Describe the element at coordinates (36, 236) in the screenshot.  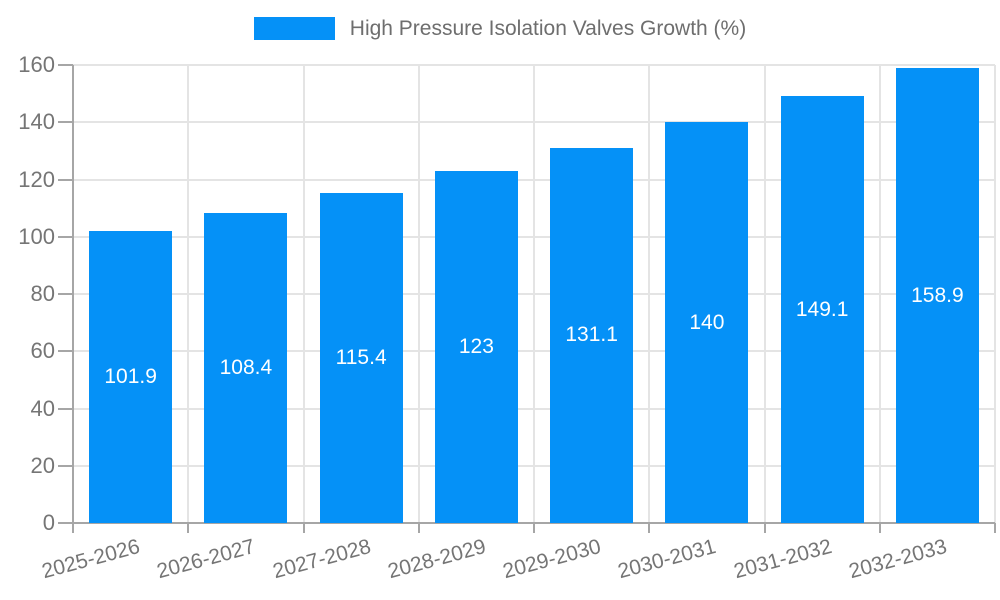
I see `y-tick-label: 100` at that location.